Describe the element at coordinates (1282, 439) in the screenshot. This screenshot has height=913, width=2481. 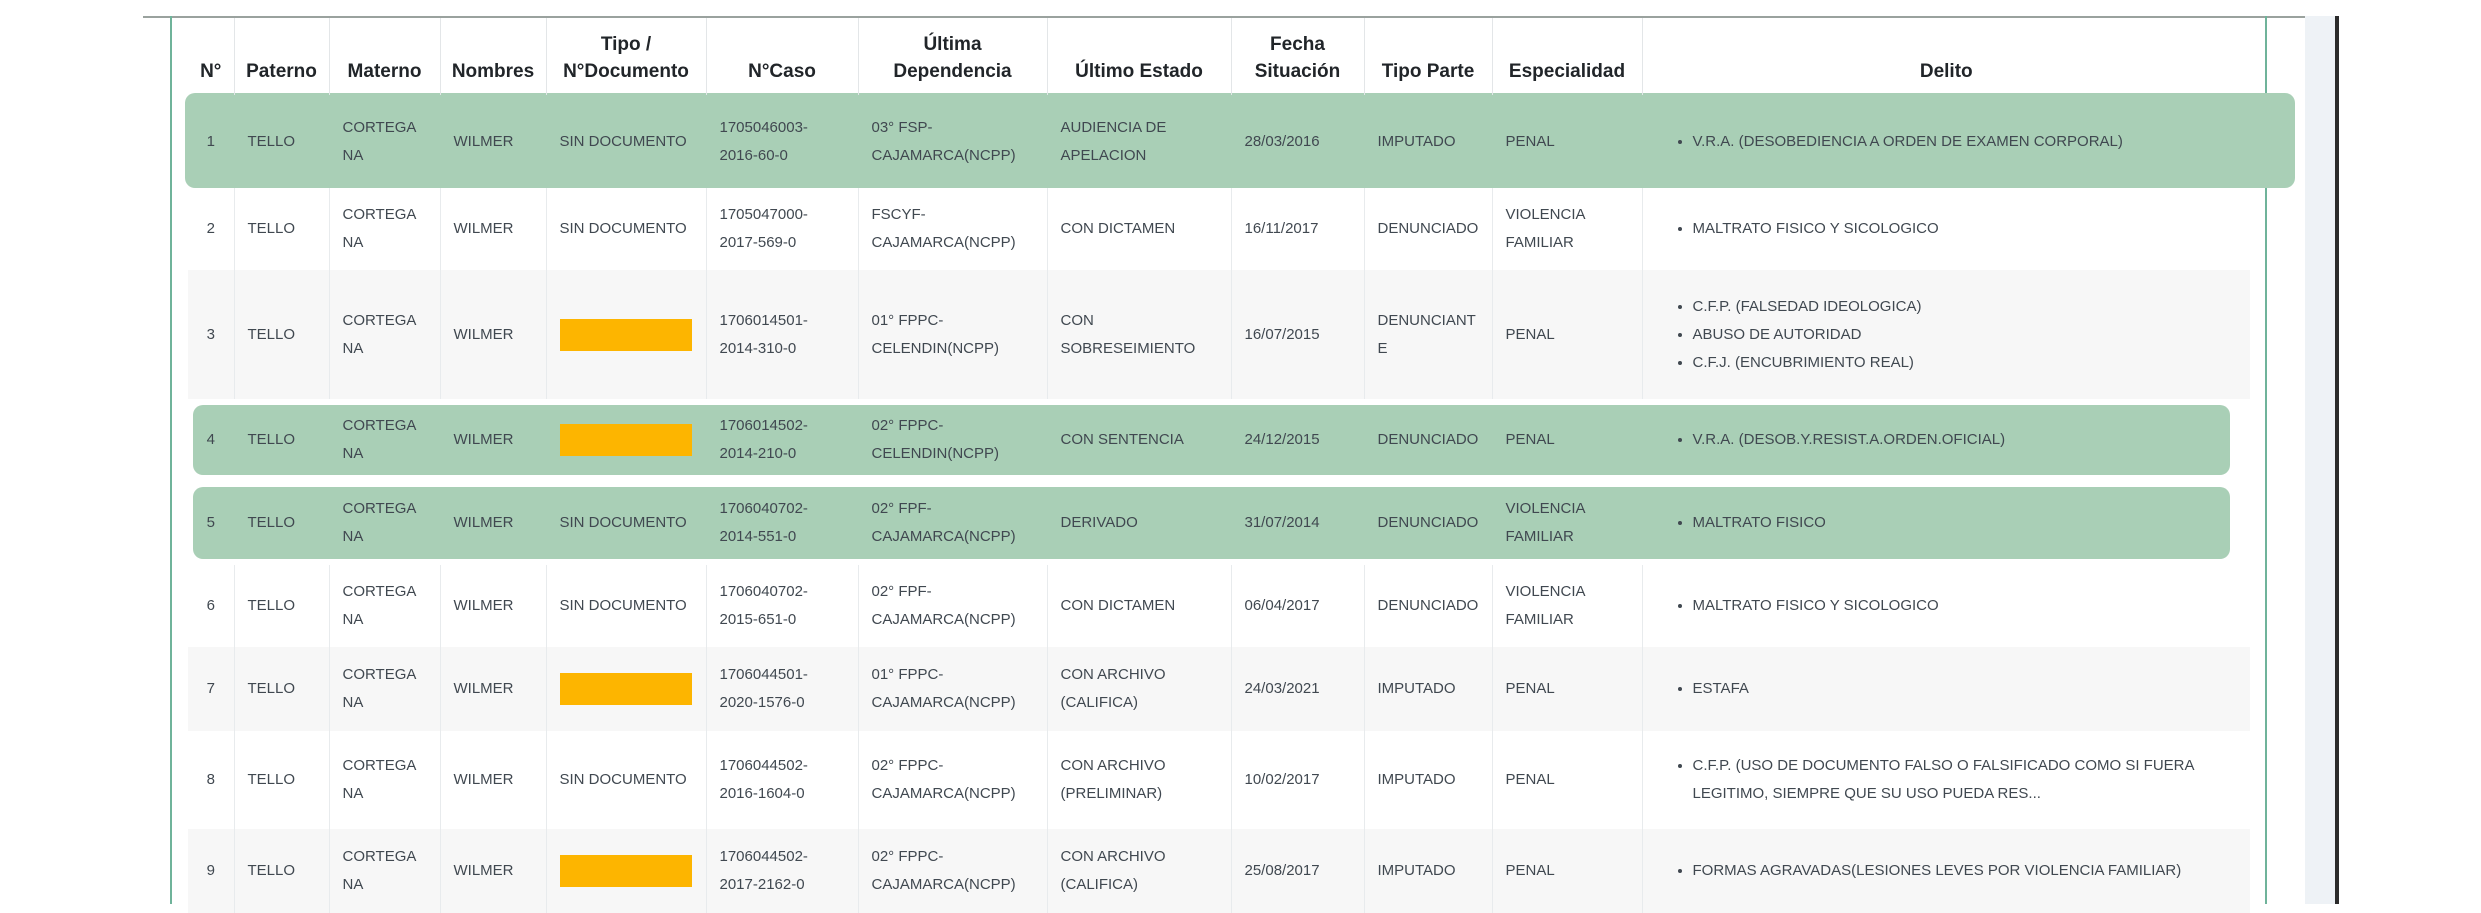
I see `fecha-cell-text: 24/12/2015` at that location.